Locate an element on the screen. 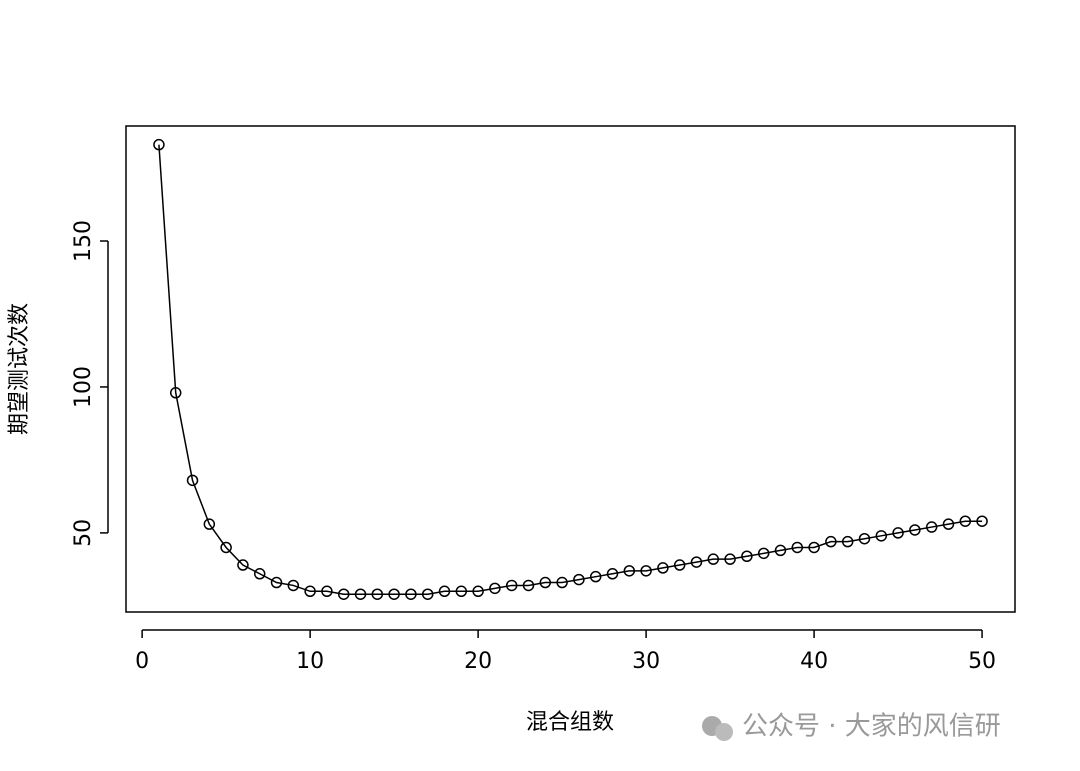 The image size is (1080, 771). watermark: 公众号 · 大家的风信研 is located at coordinates (851, 727).